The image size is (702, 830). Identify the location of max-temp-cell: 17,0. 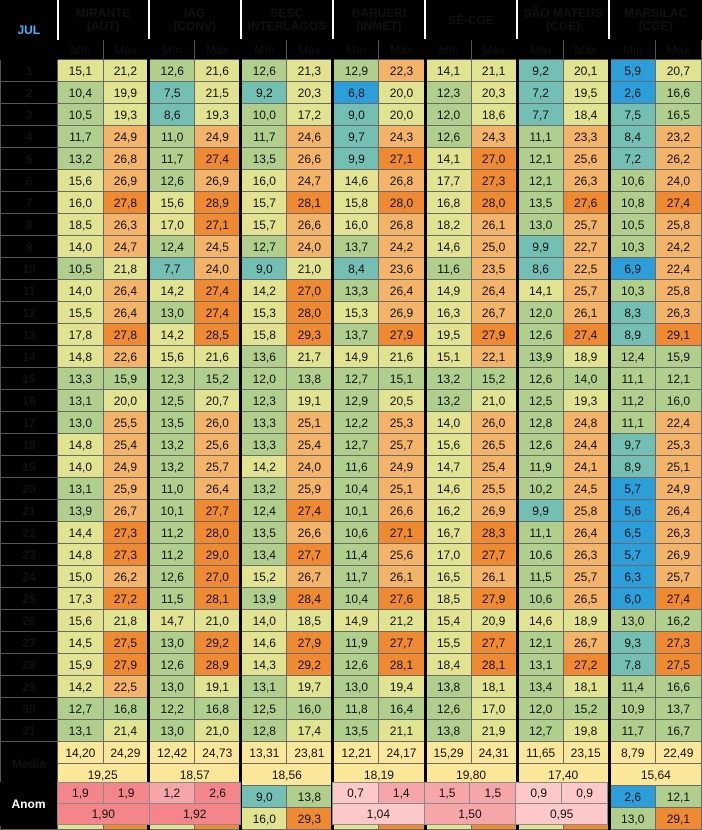
(494, 708).